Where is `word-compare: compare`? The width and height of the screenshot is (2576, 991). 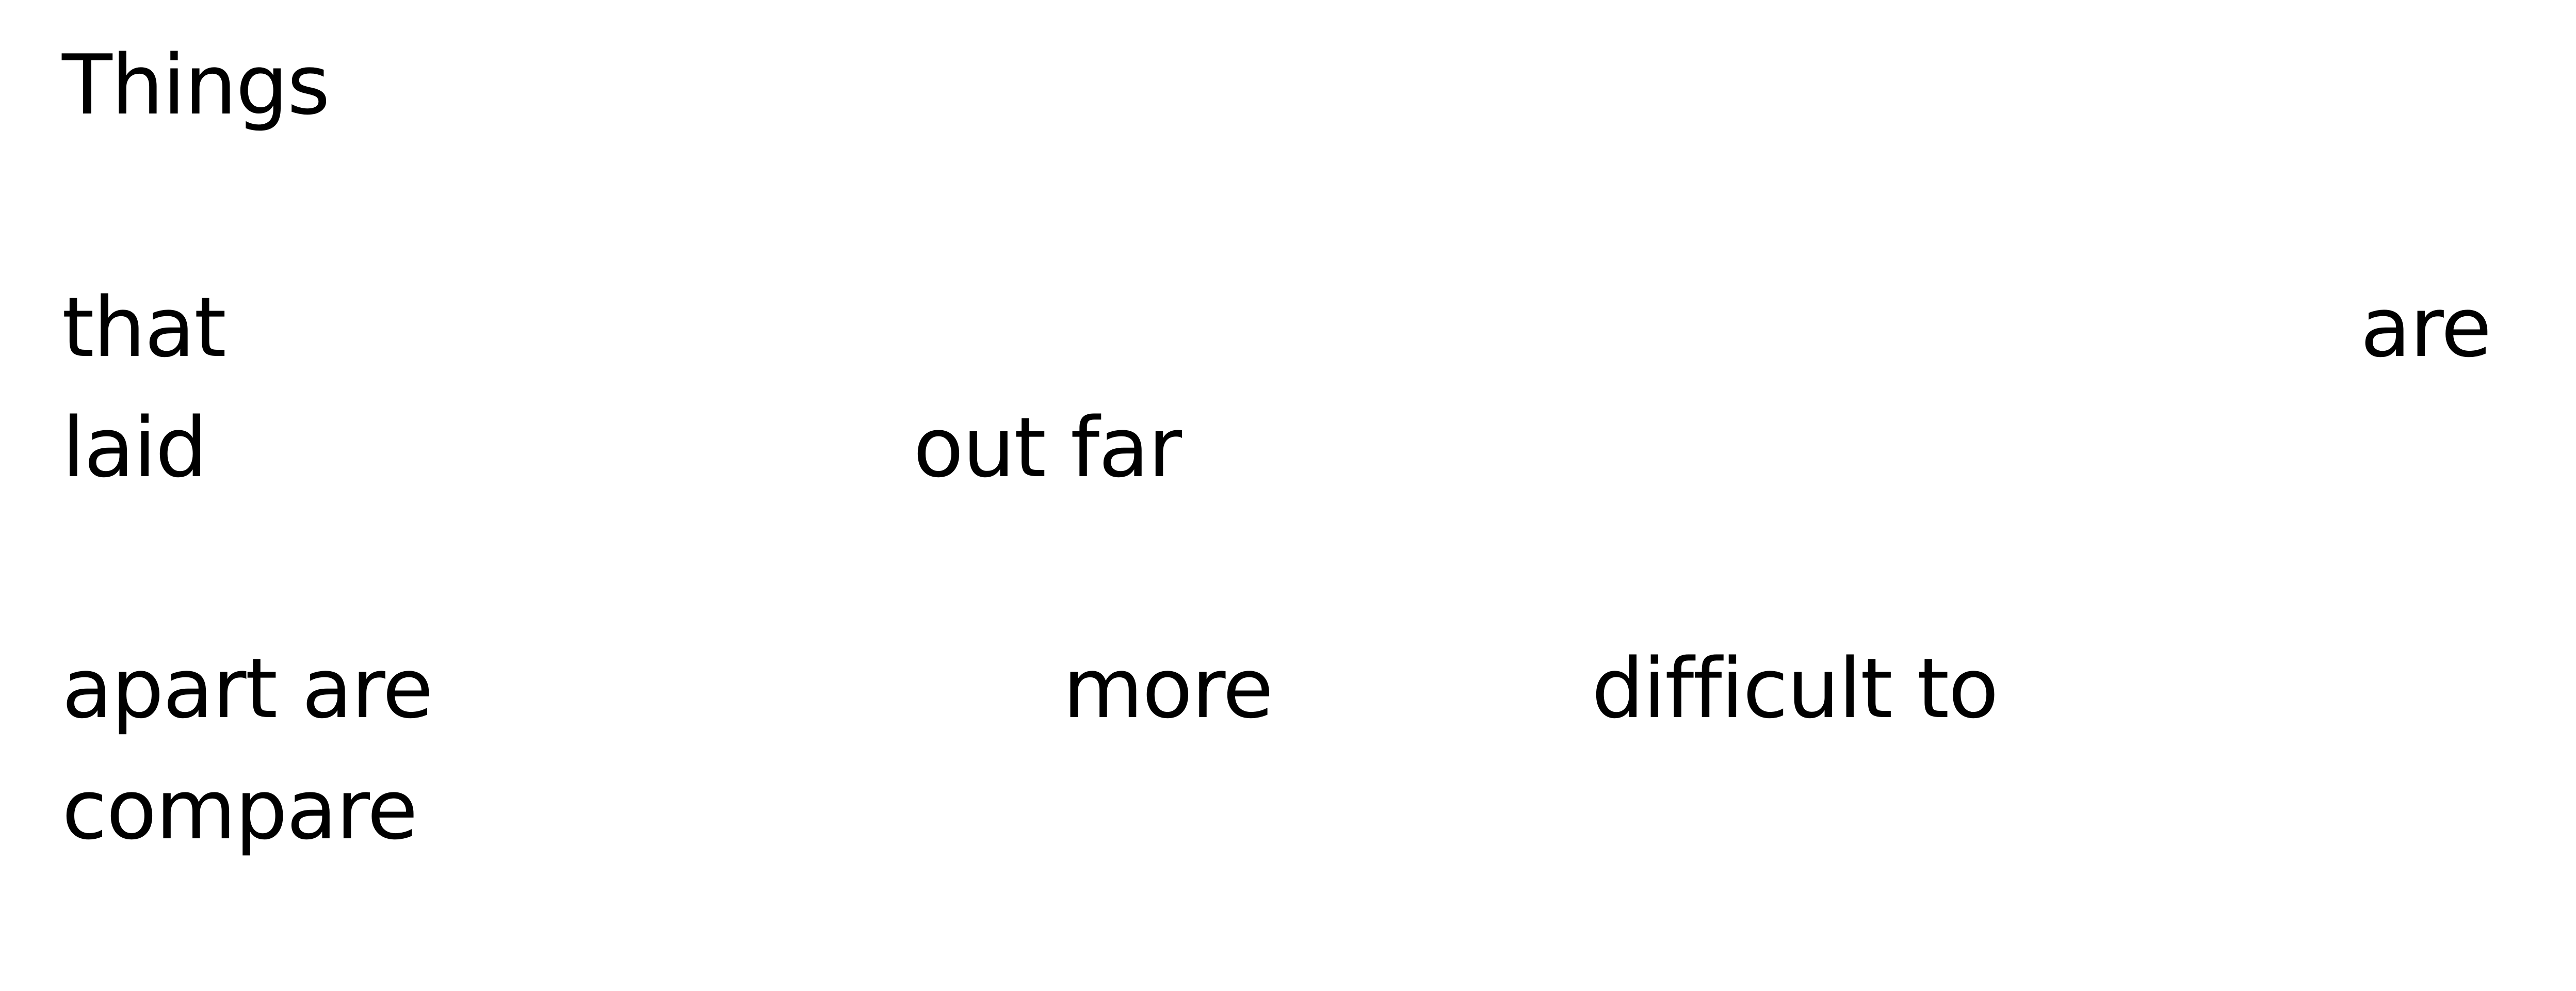
word-compare: compare is located at coordinates (240, 809).